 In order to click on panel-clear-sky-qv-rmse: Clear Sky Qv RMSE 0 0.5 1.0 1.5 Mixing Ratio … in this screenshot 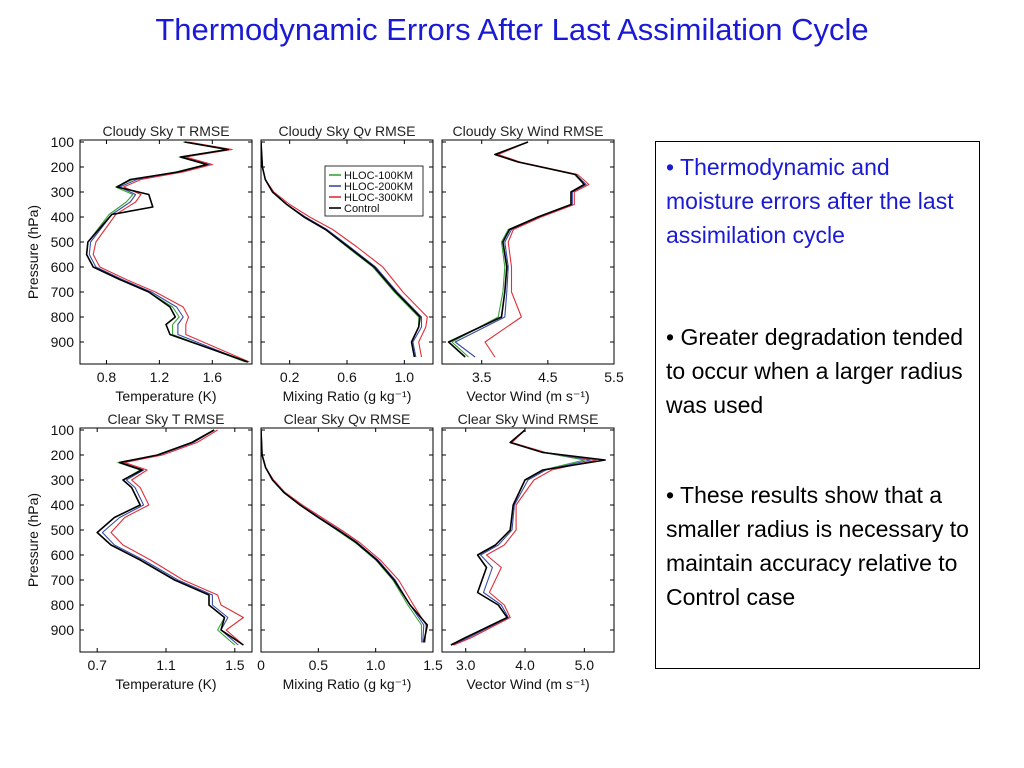, I will do `click(350, 551)`.